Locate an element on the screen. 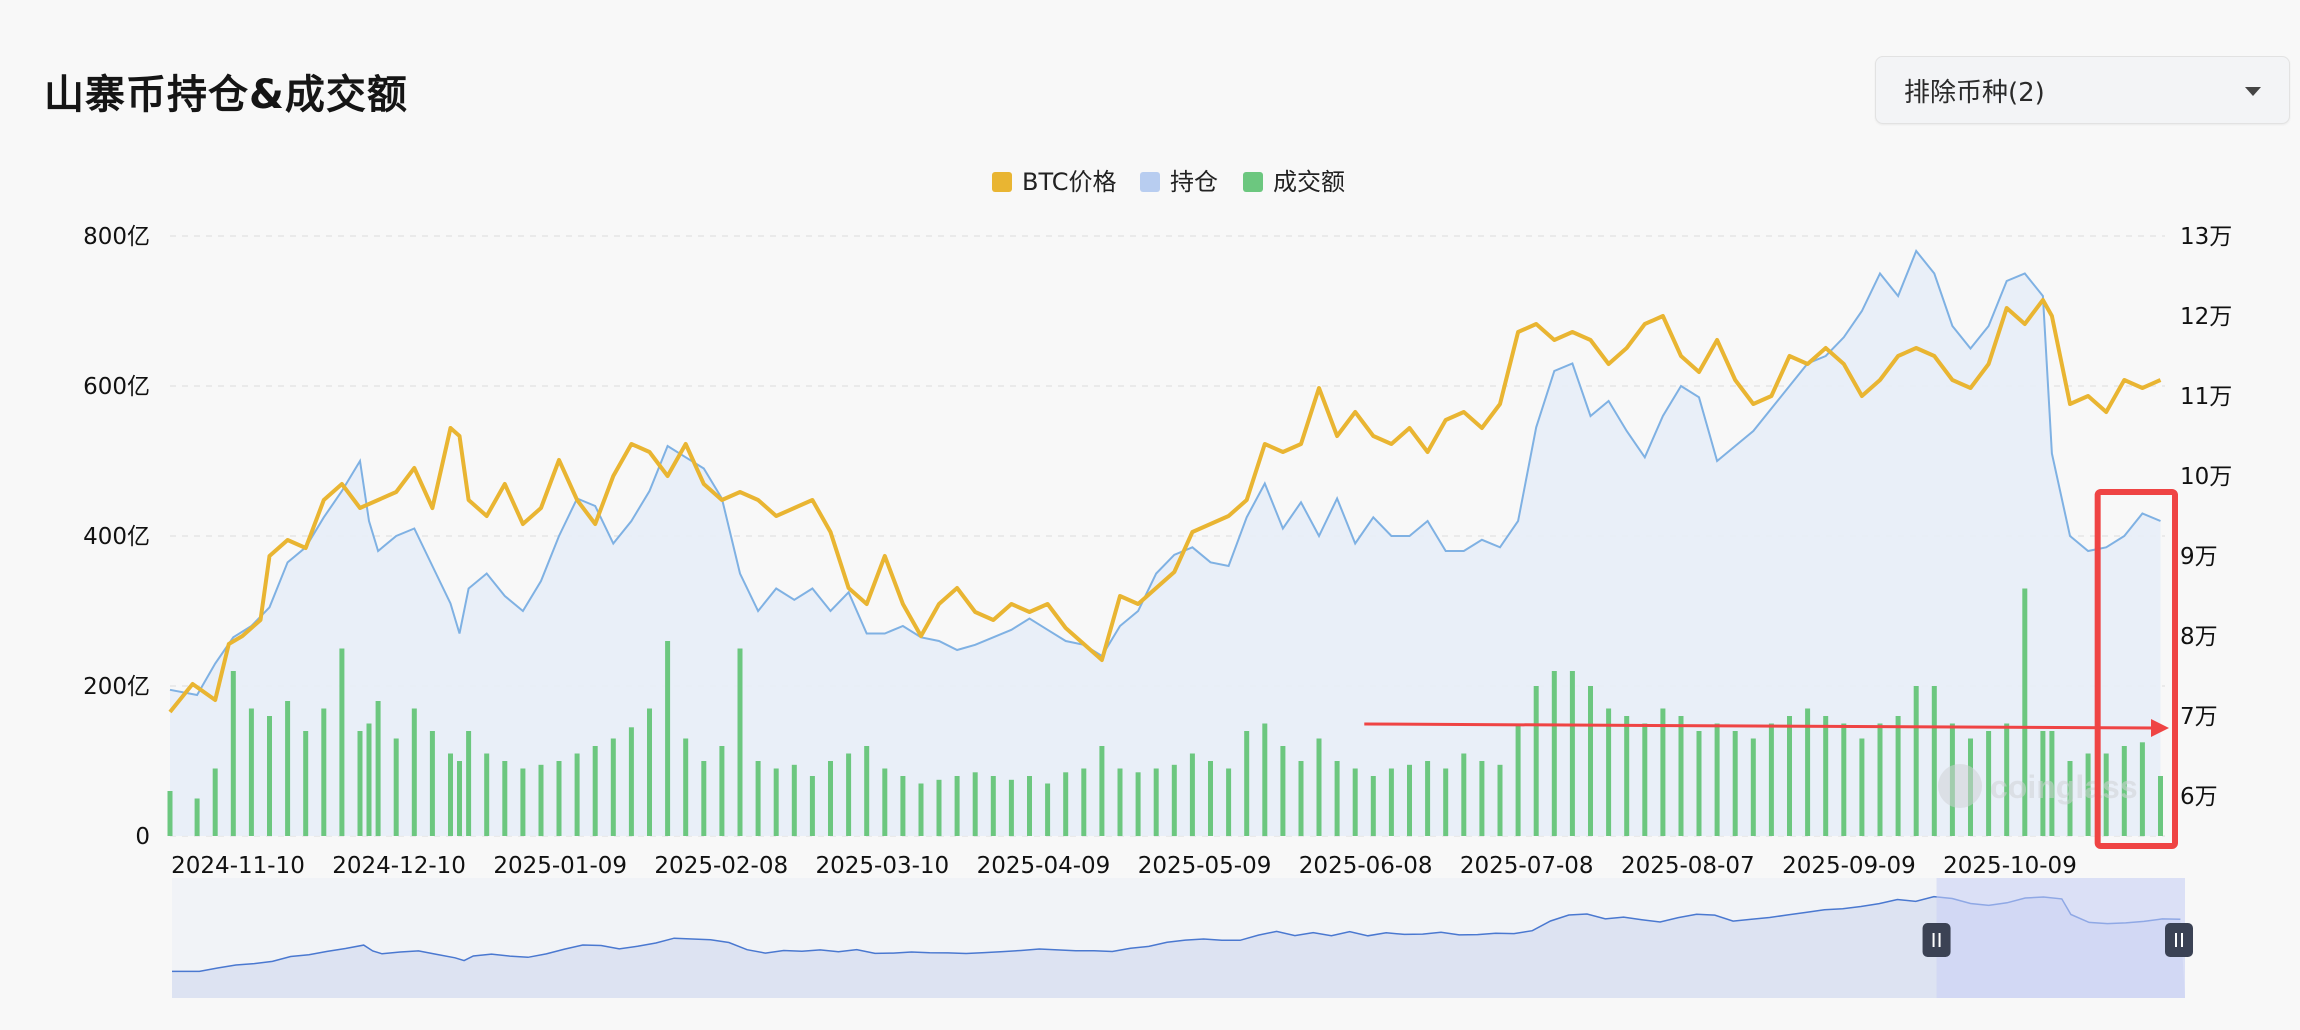  watermark-logo: coinglass is located at coordinates (2038, 786).